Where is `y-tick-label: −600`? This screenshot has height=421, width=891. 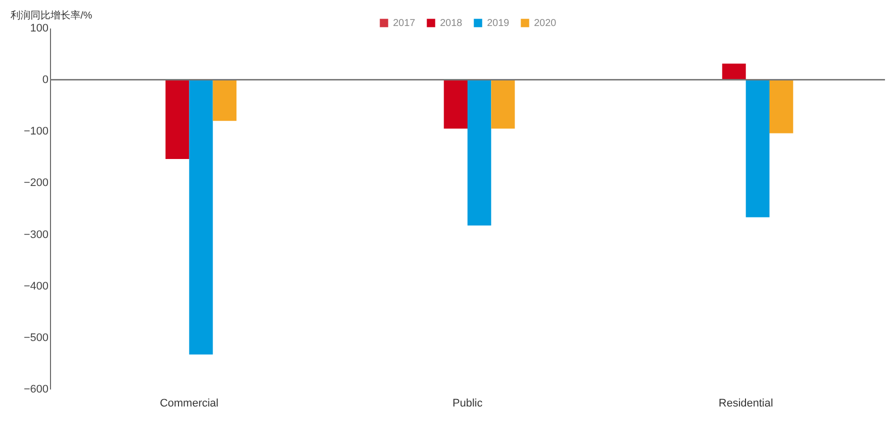 y-tick-label: −600 is located at coordinates (36, 390).